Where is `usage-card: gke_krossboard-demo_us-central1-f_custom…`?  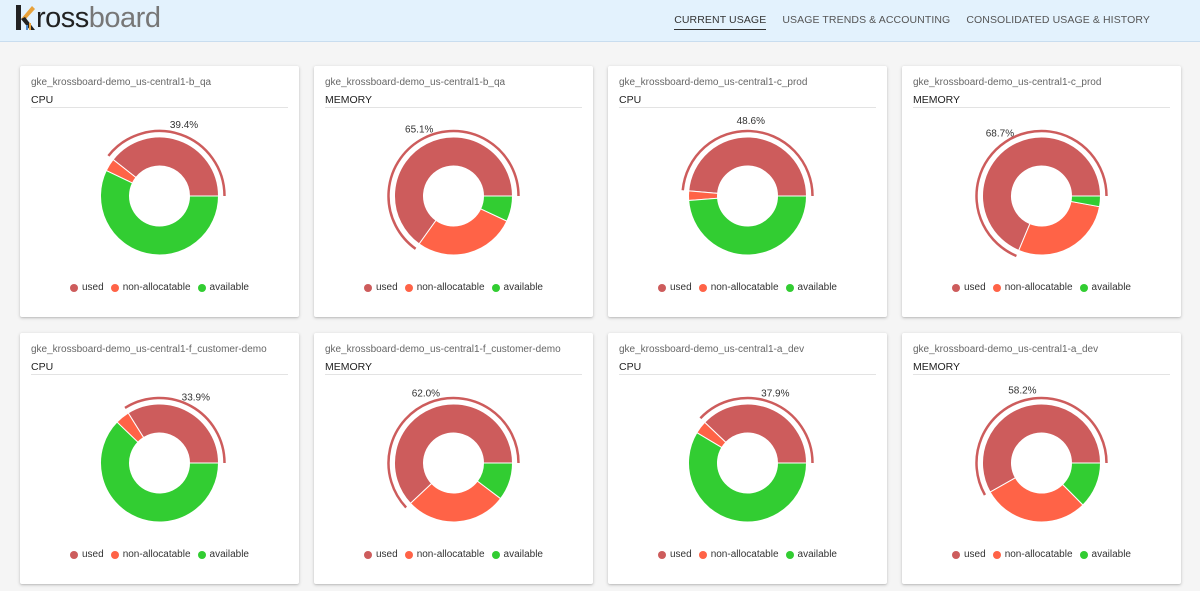
usage-card: gke_krossboard-demo_us-central1-f_custom… is located at coordinates (453, 458).